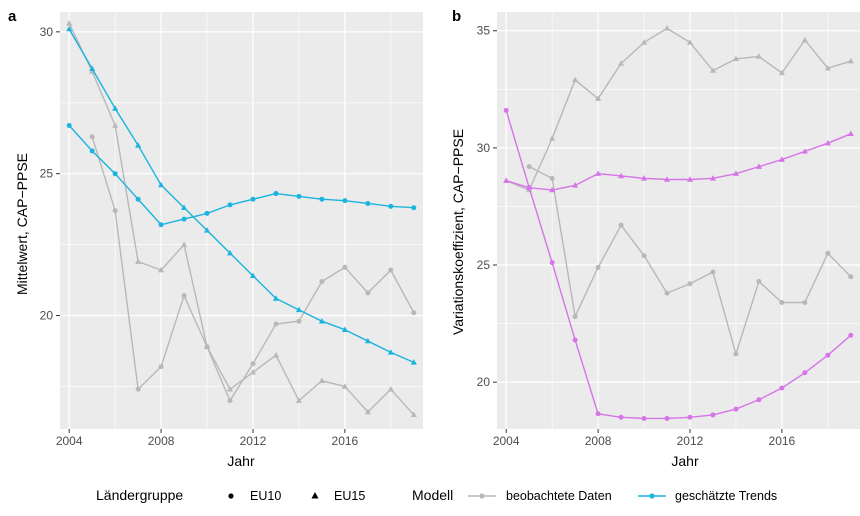 This screenshot has height=516, width=860. Describe the element at coordinates (690, 441) in the screenshot. I see `panel-b-tick-label-x: 2012` at that location.